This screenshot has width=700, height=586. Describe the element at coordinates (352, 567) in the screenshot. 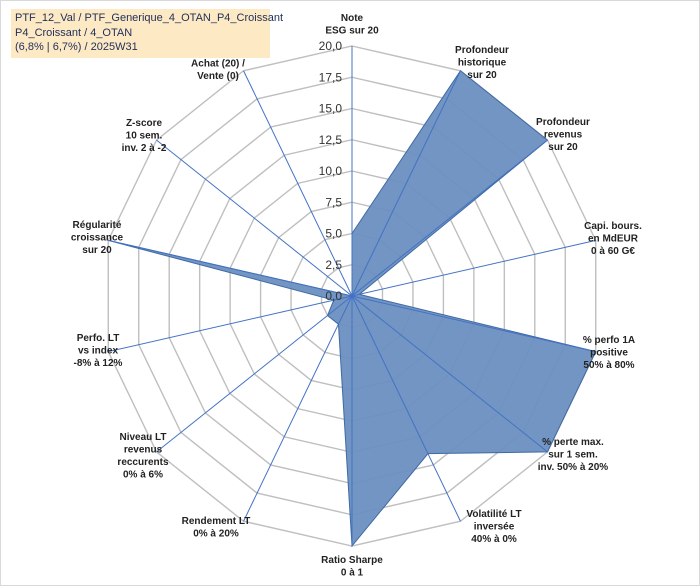

I see `axis-label: Ratio Sharpe 0 à 1` at that location.